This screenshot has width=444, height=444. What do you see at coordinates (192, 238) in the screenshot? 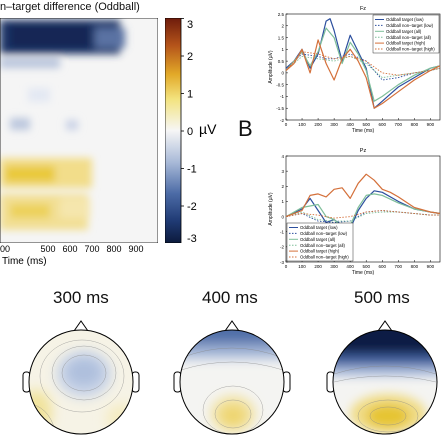
I see `colorbar-tick-label: -3` at bounding box center [192, 238].